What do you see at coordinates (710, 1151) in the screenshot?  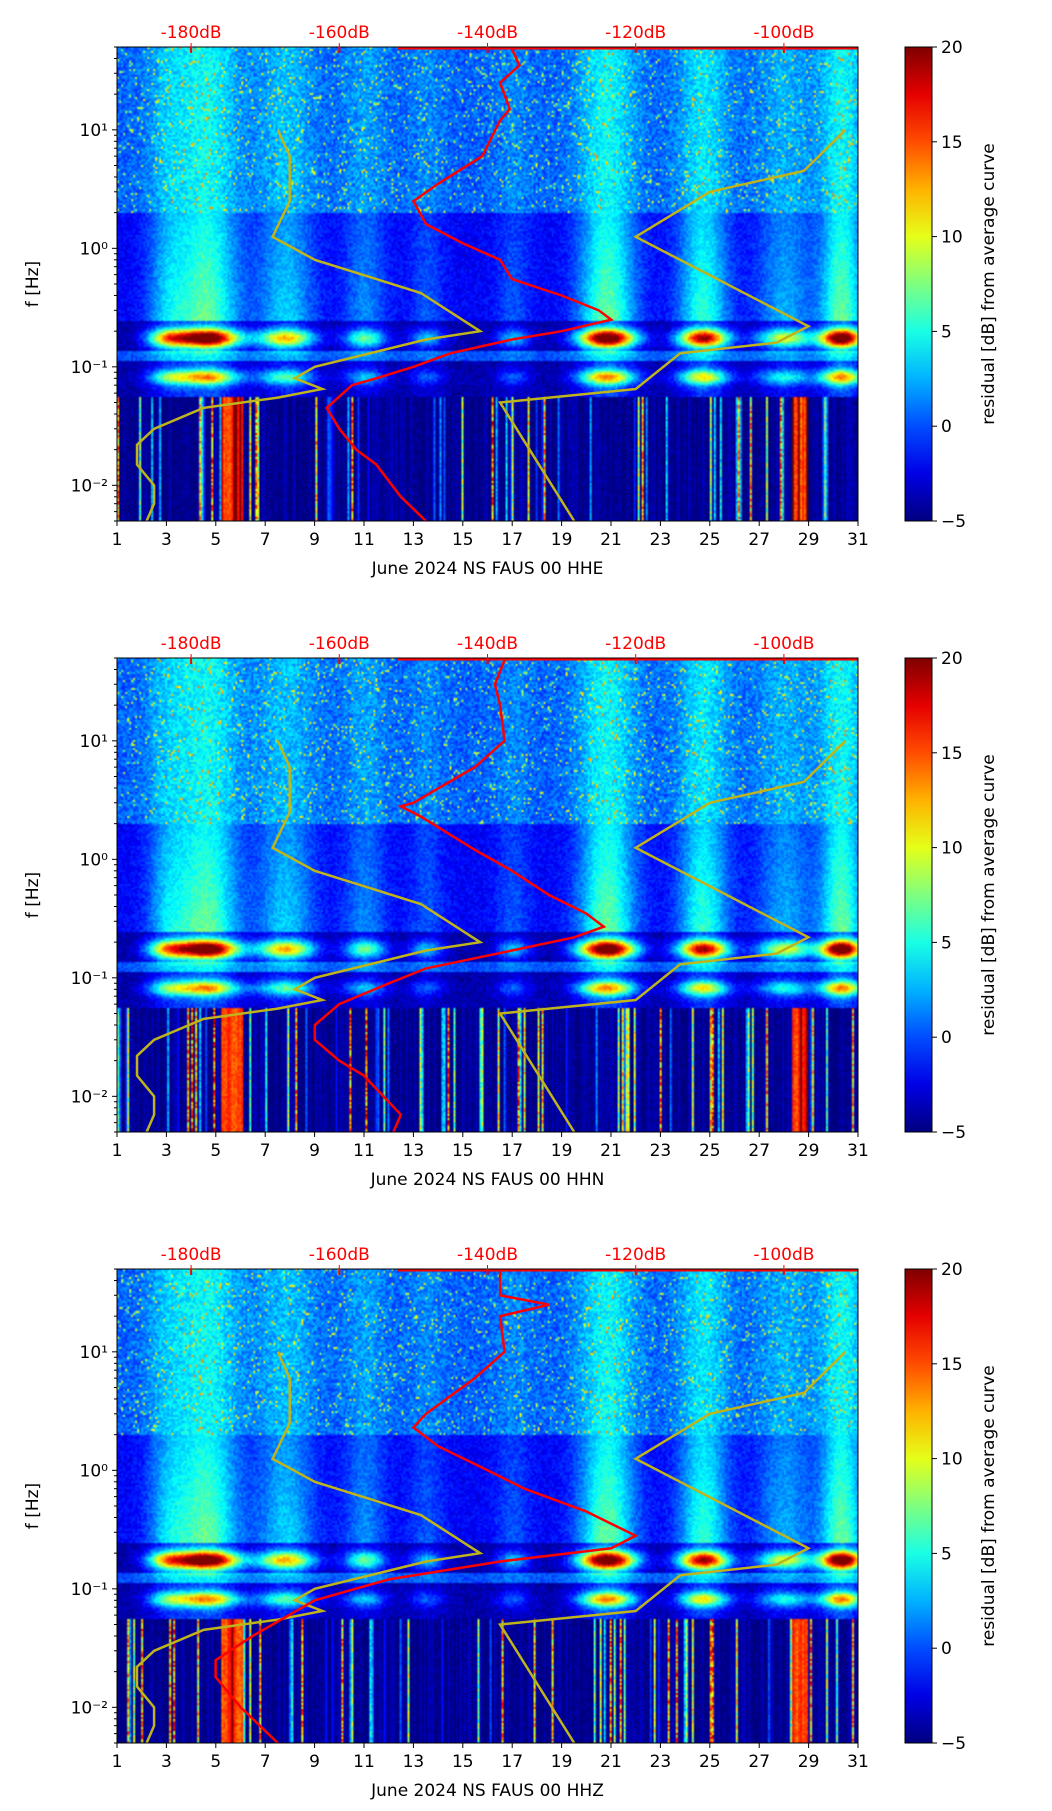 I see `x-tick-label: 25` at bounding box center [710, 1151].